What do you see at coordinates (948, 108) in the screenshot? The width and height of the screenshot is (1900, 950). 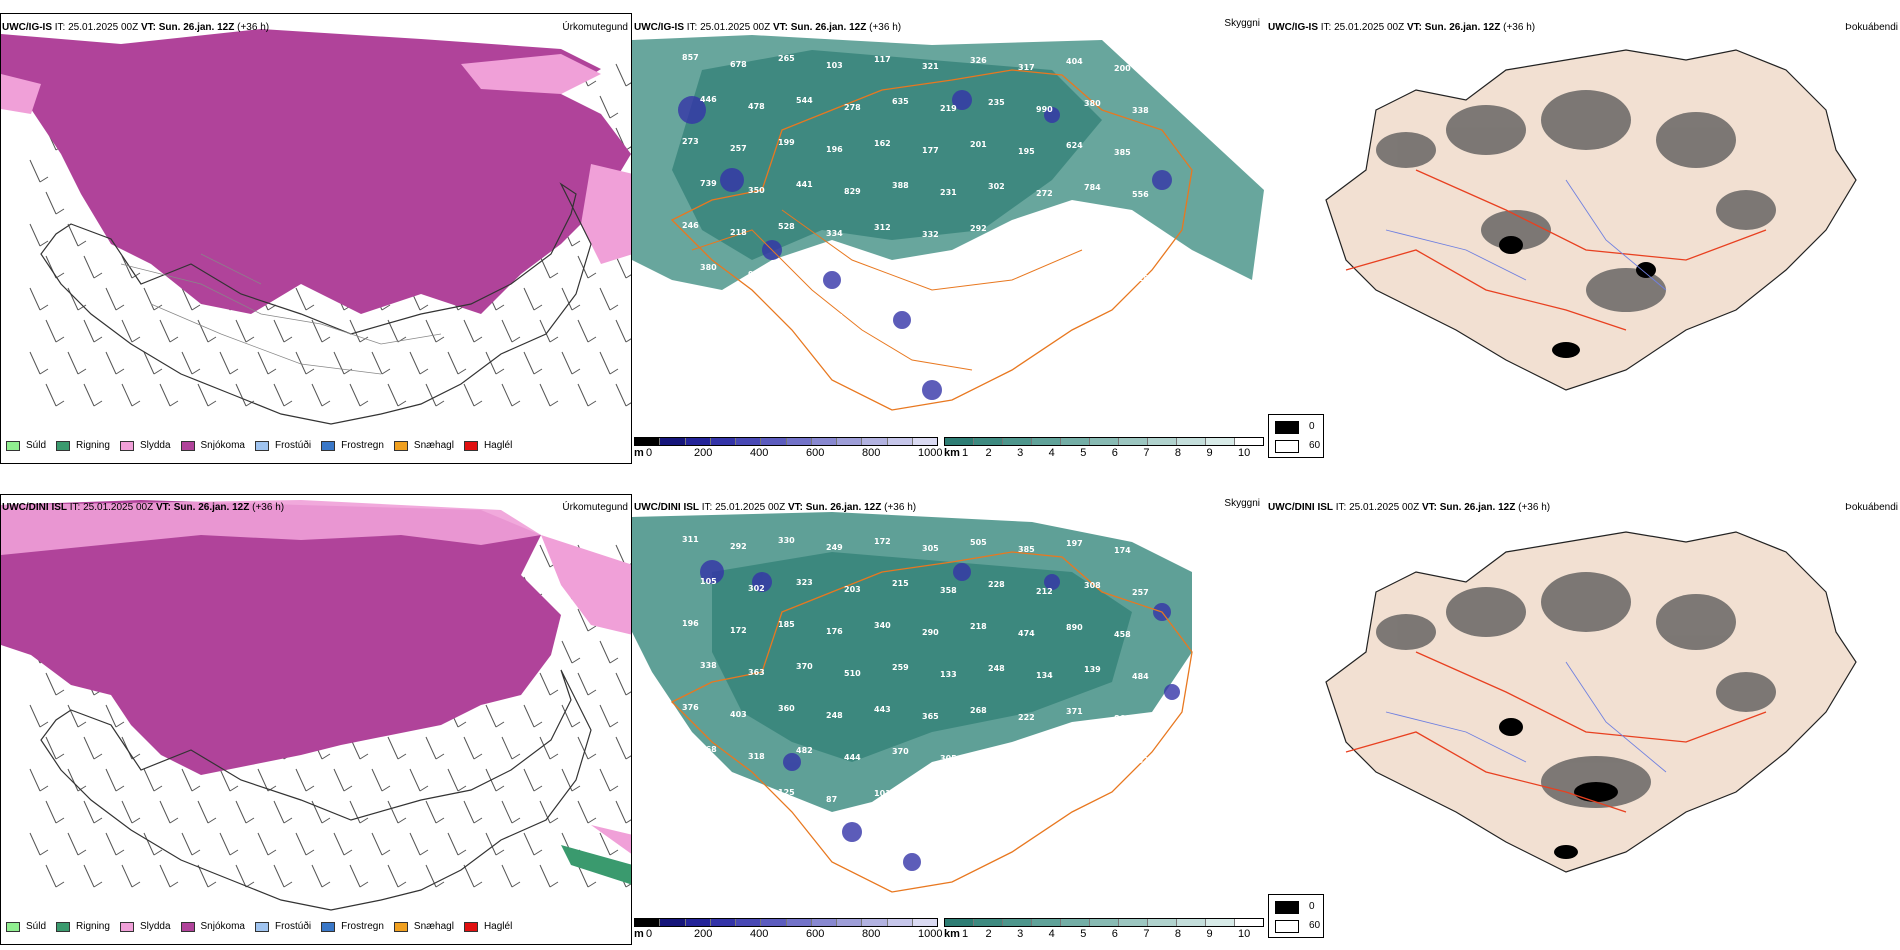 I see `ceiling-value-label: 219` at bounding box center [948, 108].